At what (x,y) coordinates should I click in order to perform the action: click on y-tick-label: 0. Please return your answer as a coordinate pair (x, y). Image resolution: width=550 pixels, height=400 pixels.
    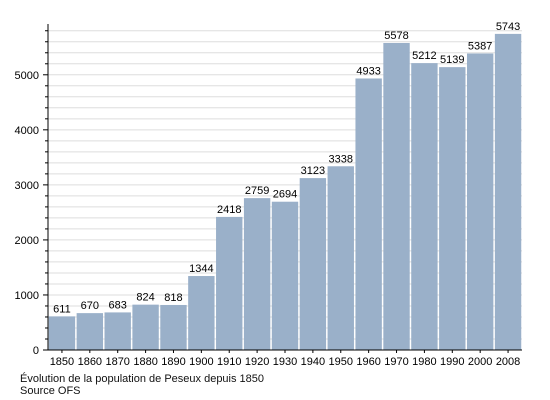
    Looking at the image, I should click on (36, 351).